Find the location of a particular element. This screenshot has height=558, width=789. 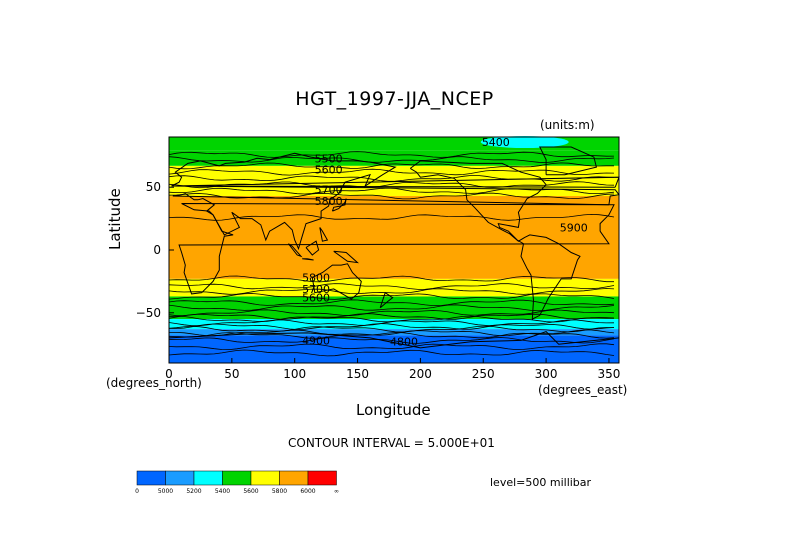

x-tick-label: 200 is located at coordinates (420, 374).